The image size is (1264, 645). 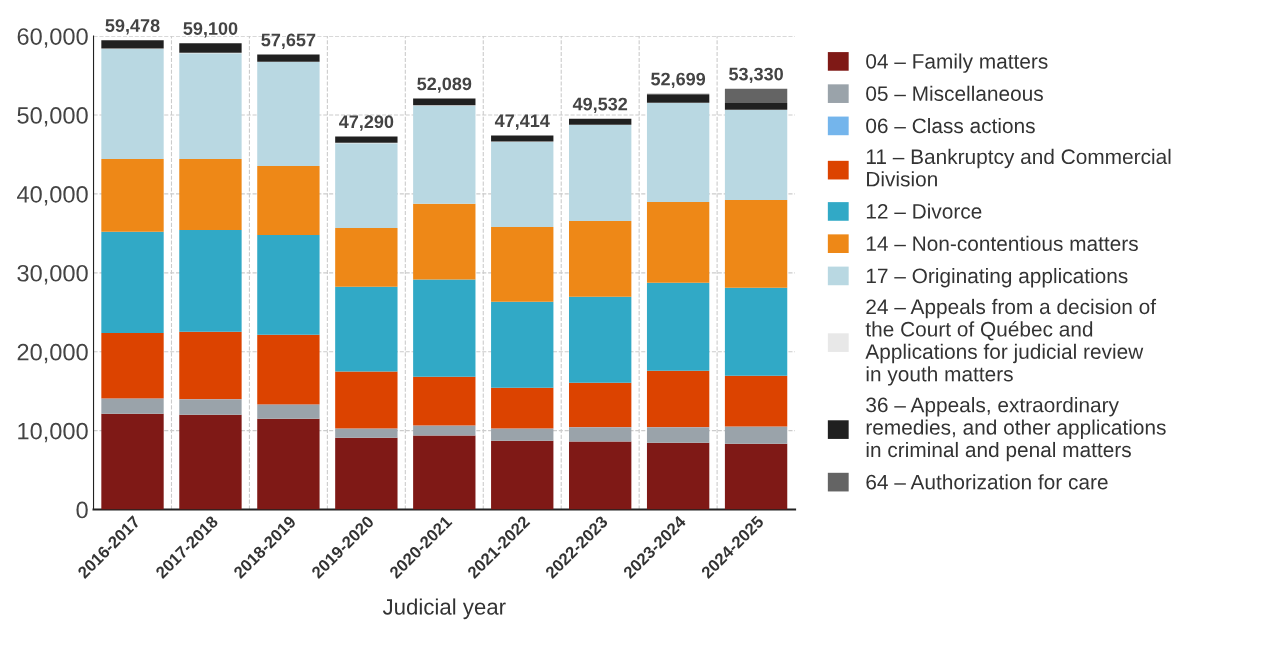 I want to click on total-label: 47,414, so click(x=522, y=122).